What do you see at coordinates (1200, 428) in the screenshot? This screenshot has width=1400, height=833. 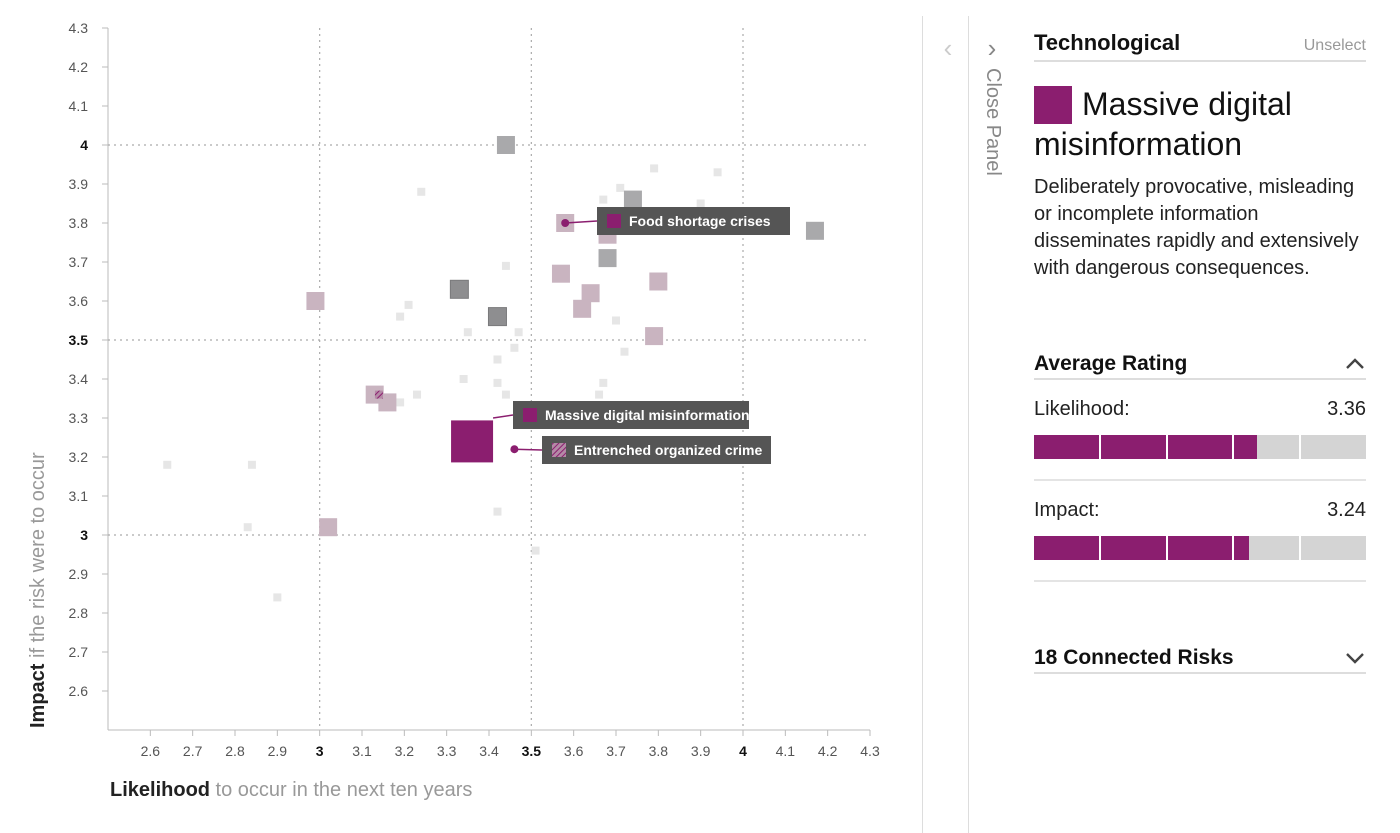 I see `likelihood-metric: Likelihood: 3.36` at bounding box center [1200, 428].